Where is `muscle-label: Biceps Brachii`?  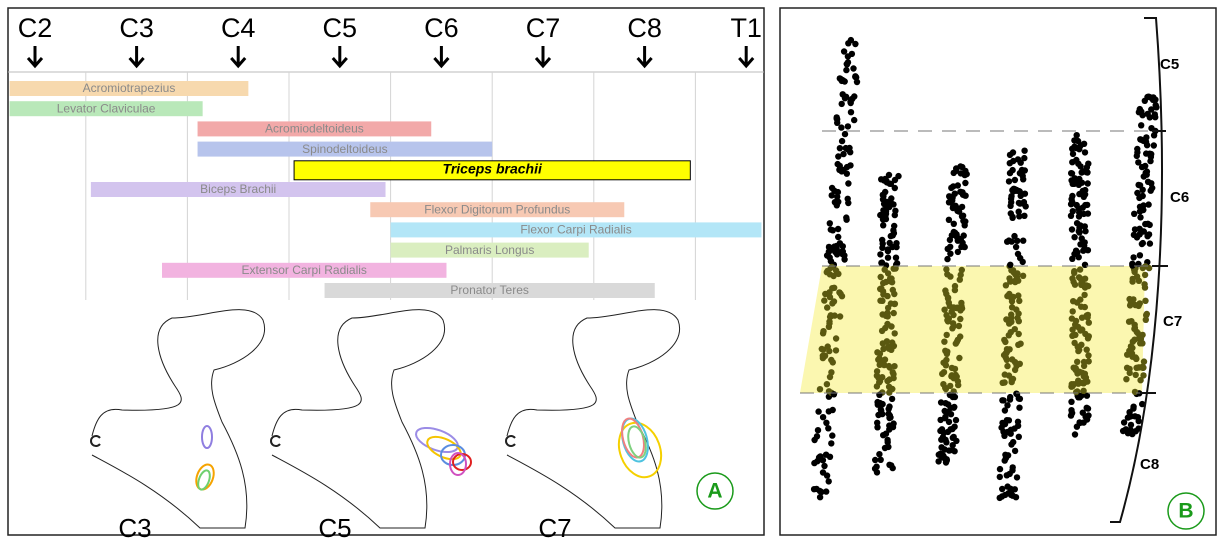 muscle-label: Biceps Brachii is located at coordinates (238, 189).